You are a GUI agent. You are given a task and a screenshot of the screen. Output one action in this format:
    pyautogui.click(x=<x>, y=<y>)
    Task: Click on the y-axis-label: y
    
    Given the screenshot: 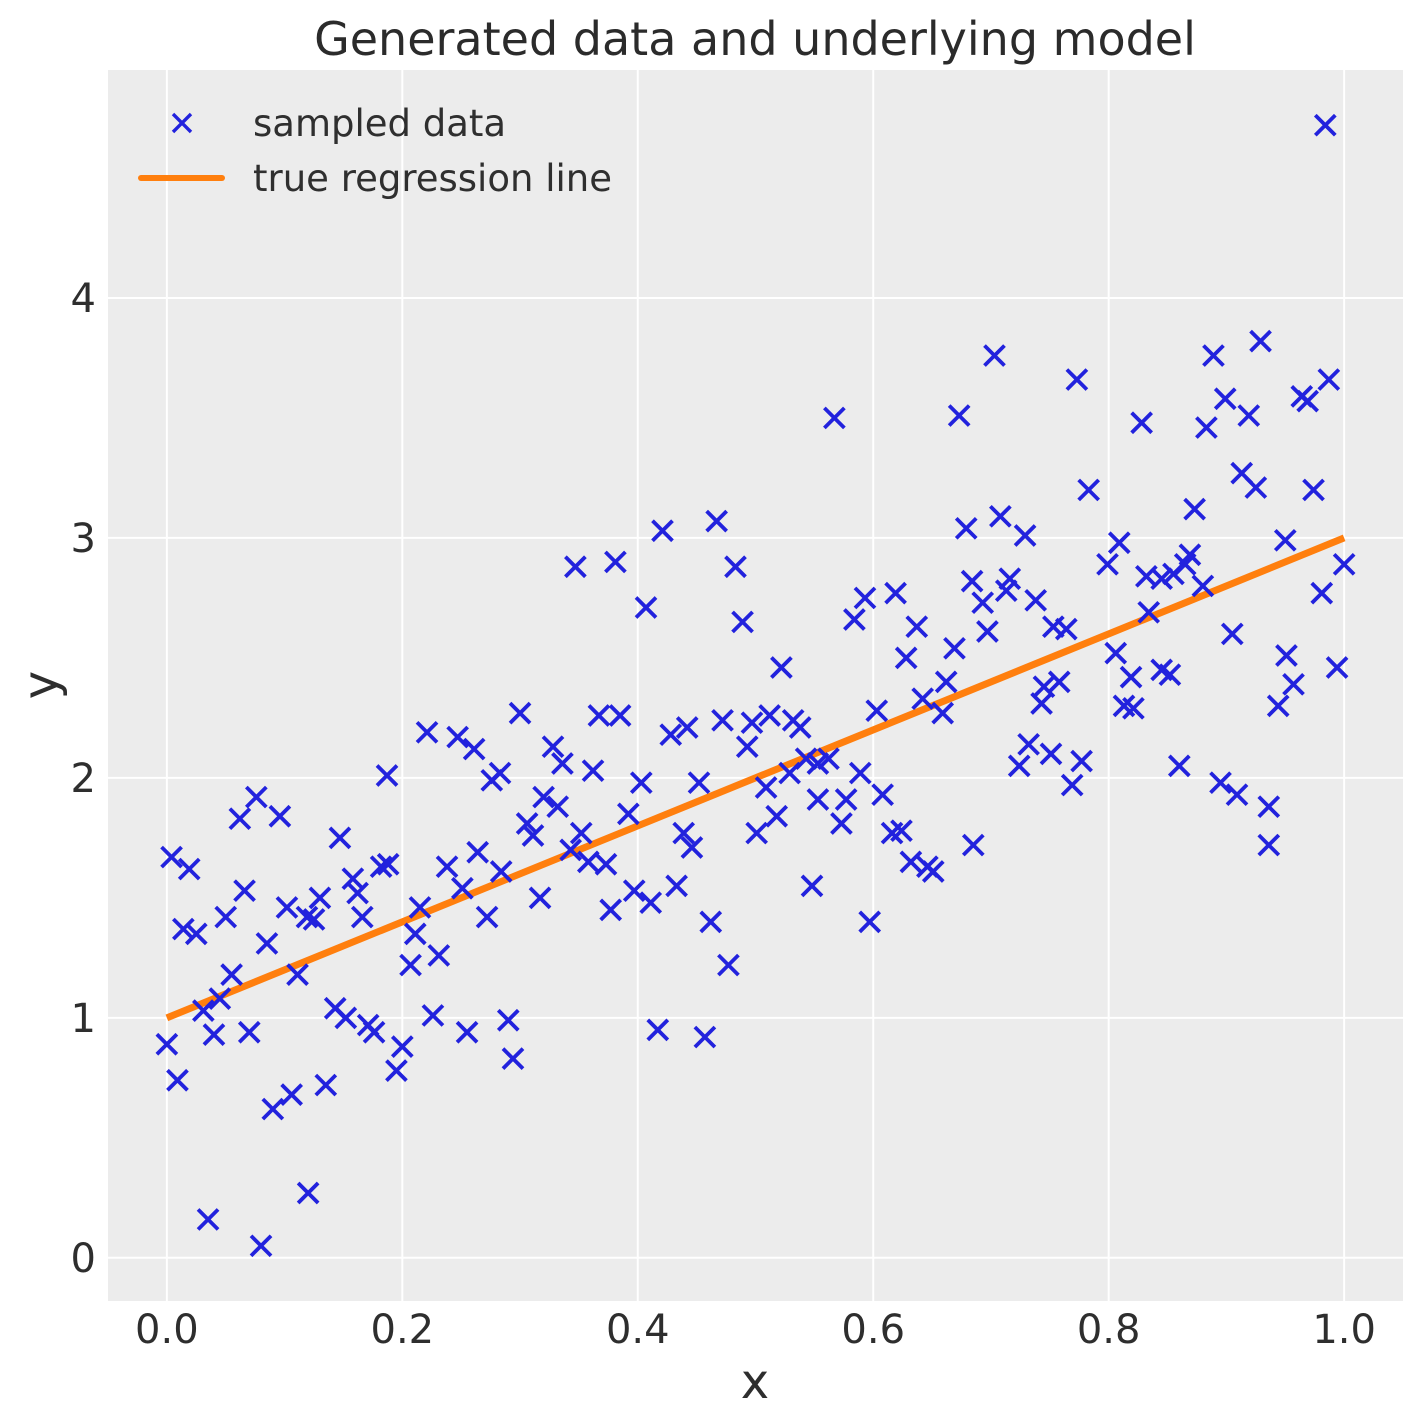 What is the action you would take?
    pyautogui.click(x=41, y=685)
    